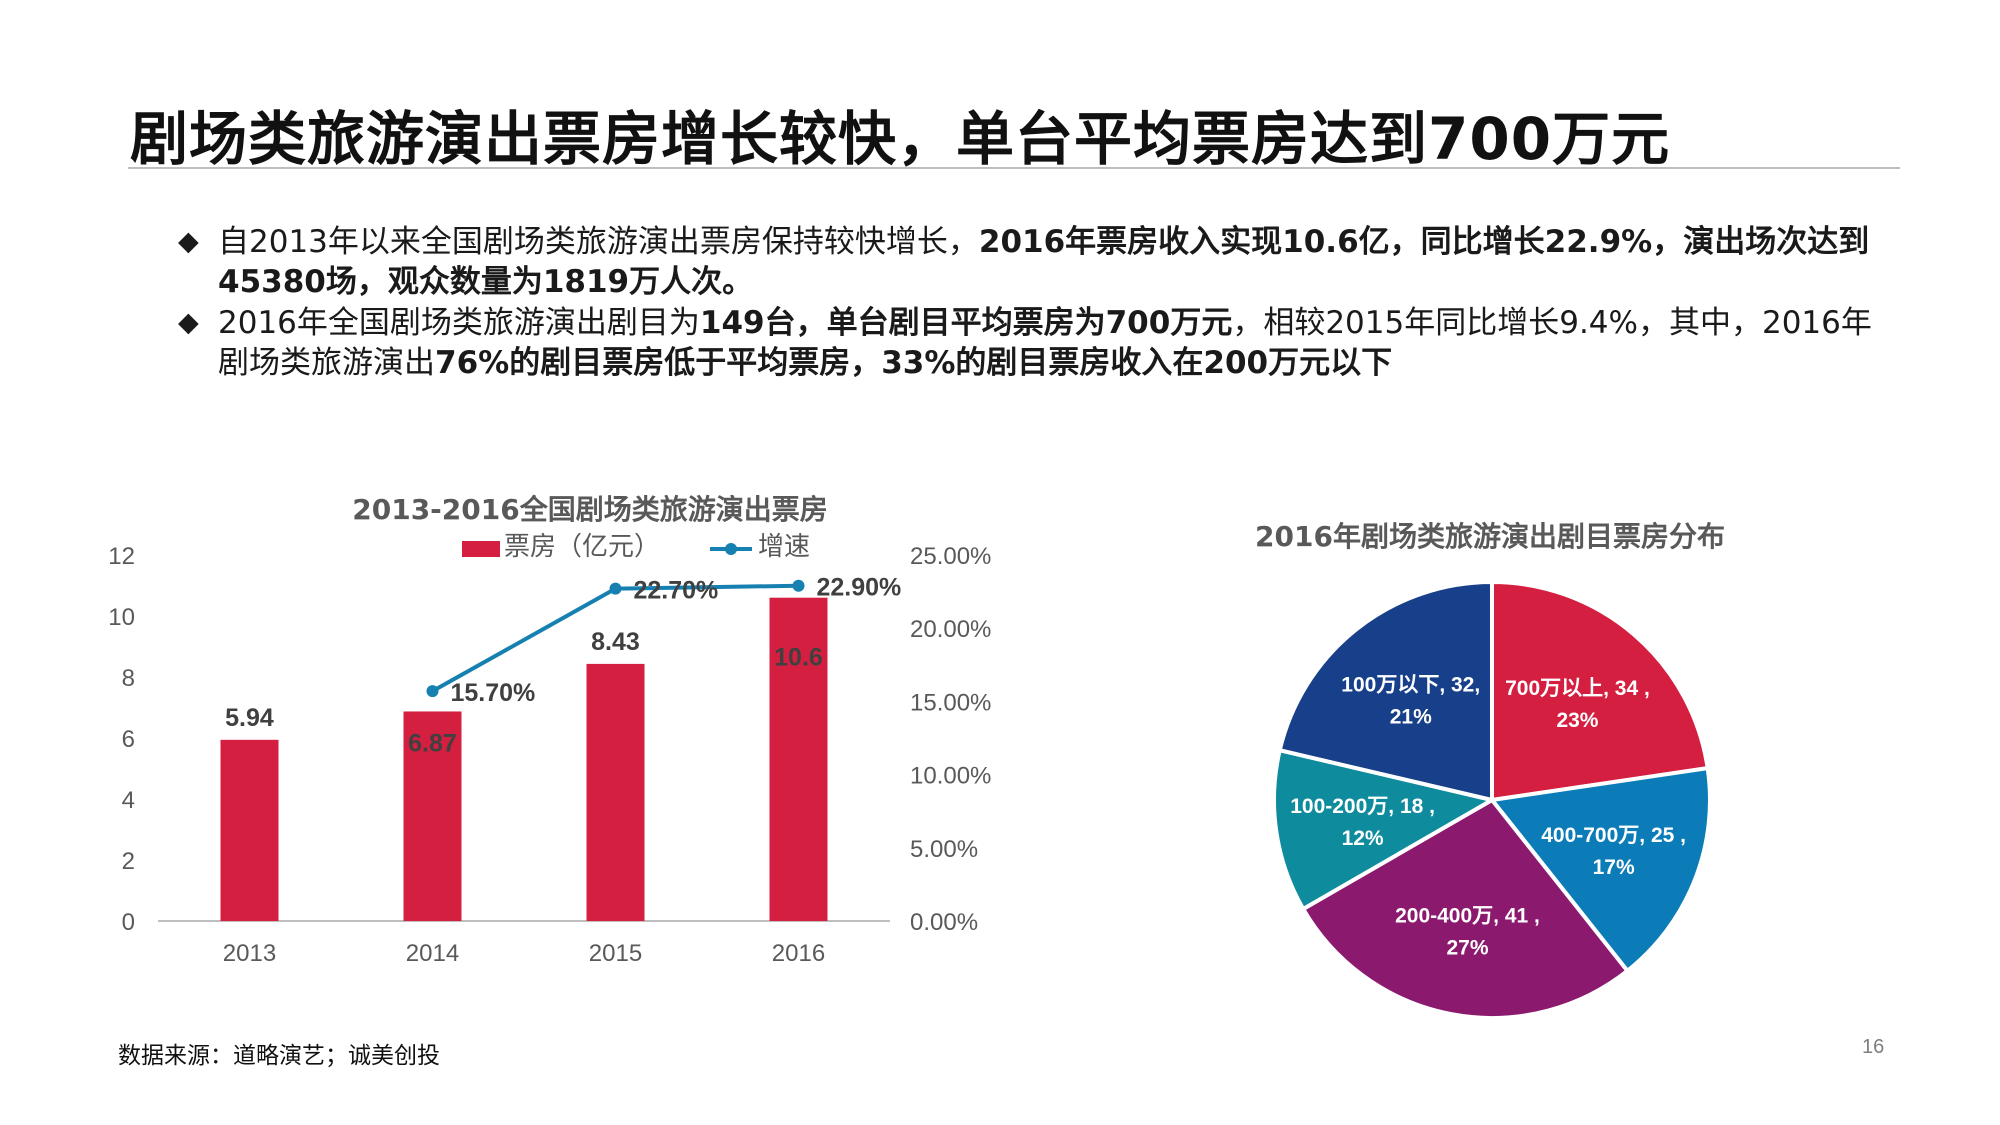 Image resolution: width=2000 pixels, height=1125 pixels. What do you see at coordinates (950, 702) in the screenshot?
I see `right-axis-tick-label: 15.00%` at bounding box center [950, 702].